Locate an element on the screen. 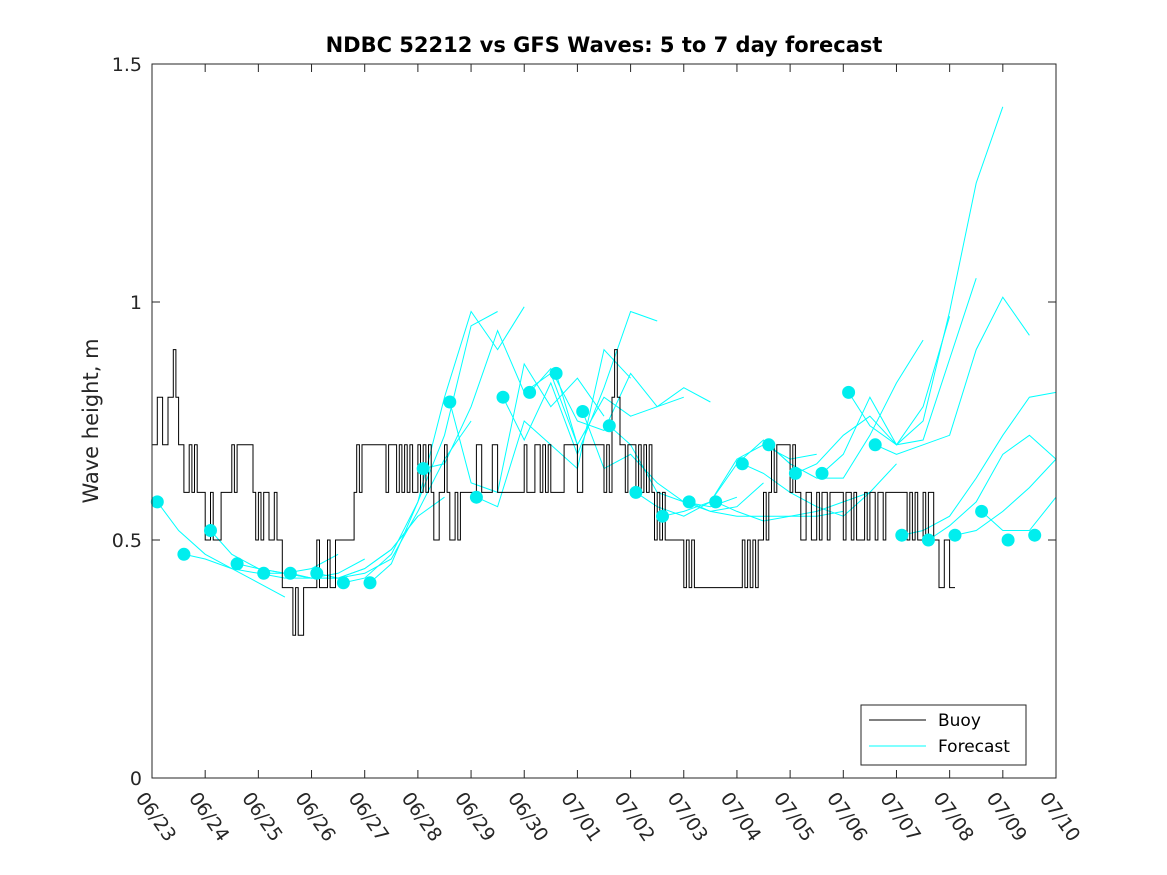 This screenshot has width=1167, height=875. y-tick-label-3: 1.5 is located at coordinates (127, 65).